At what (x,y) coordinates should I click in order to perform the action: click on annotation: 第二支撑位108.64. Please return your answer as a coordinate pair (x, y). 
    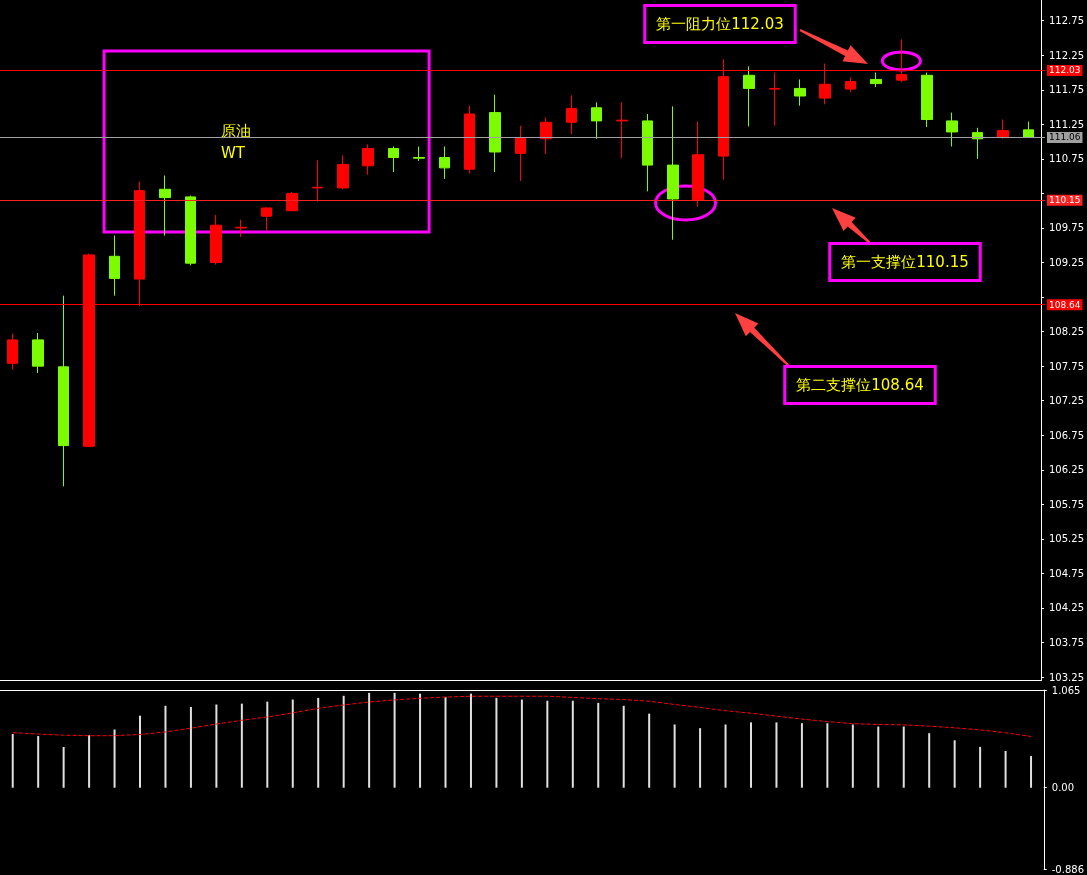
    Looking at the image, I should click on (860, 385).